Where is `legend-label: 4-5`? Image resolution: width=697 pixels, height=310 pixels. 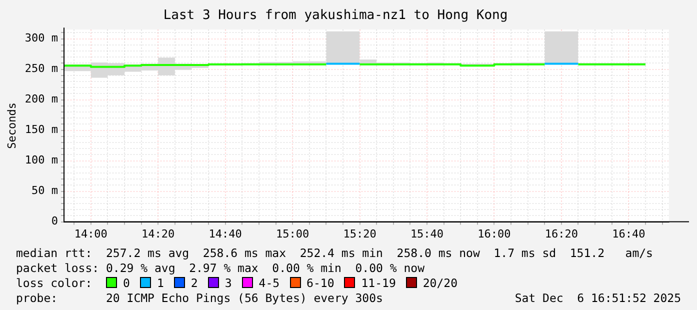
legend-label: 4-5 is located at coordinates (269, 283).